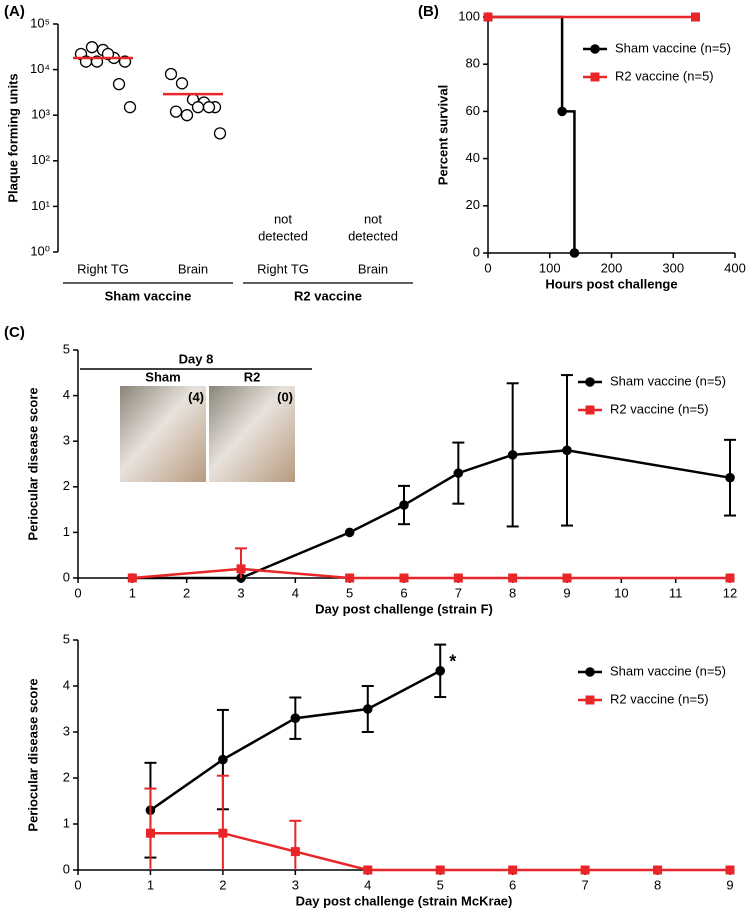 Image resolution: width=750 pixels, height=920 pixels. What do you see at coordinates (673, 267) in the screenshot?
I see `x-tick-label: 300` at bounding box center [673, 267].